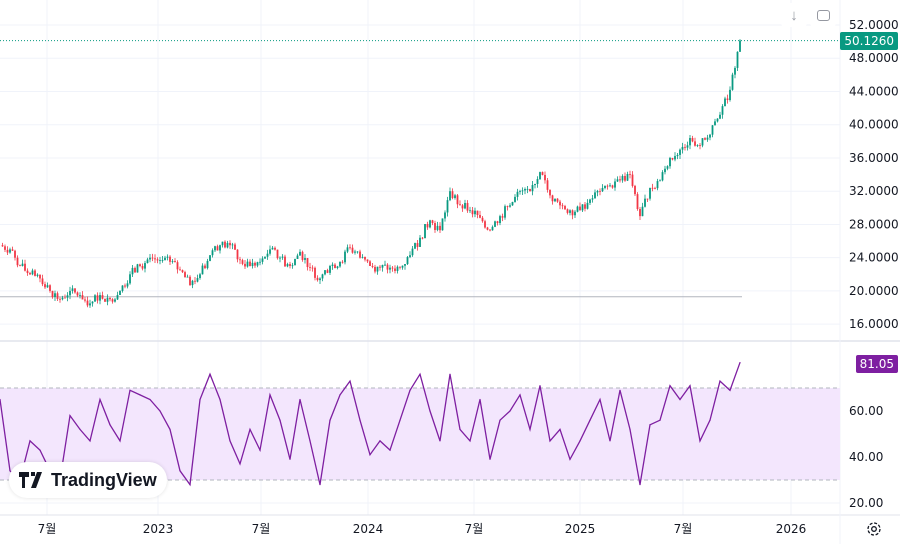 Image resolution: width=900 pixels, height=544 pixels. I want to click on download-button: ↓, so click(794, 15).